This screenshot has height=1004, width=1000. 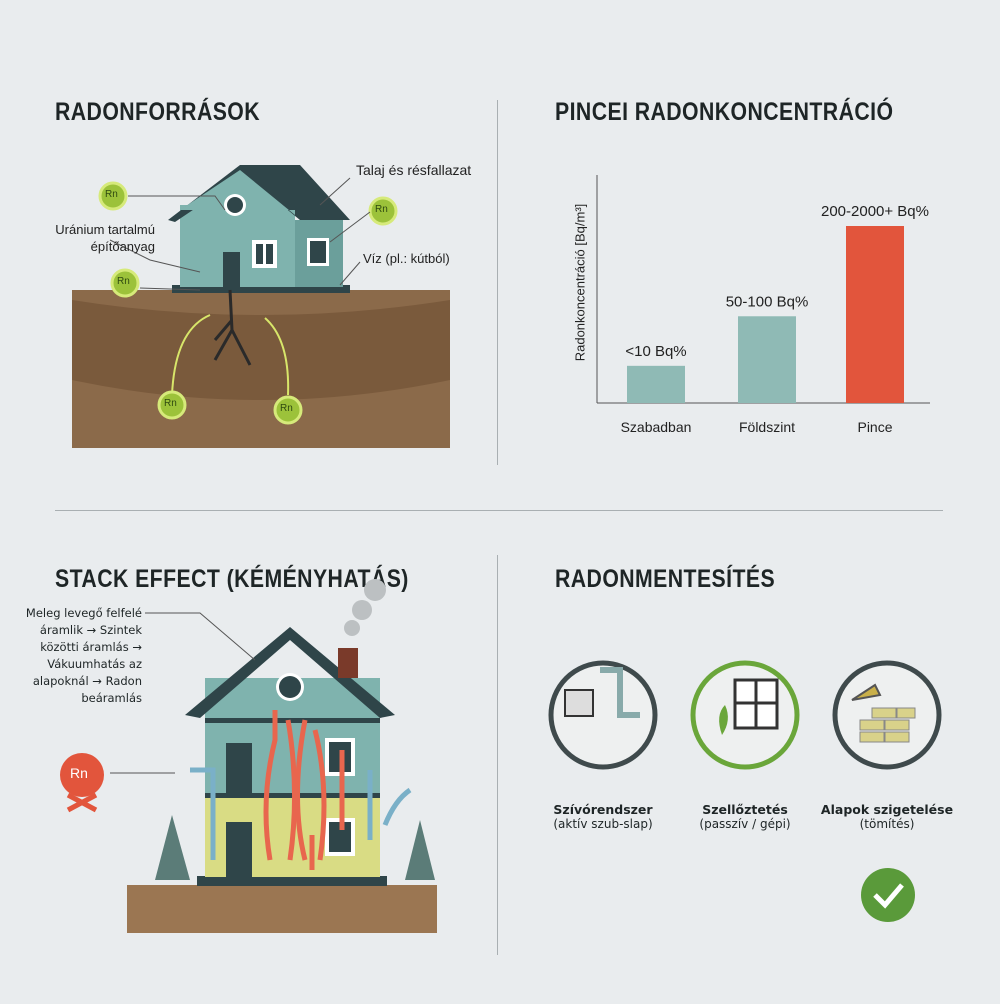 What do you see at coordinates (111, 698) in the screenshot?
I see `description-line: beáramlás` at bounding box center [111, 698].